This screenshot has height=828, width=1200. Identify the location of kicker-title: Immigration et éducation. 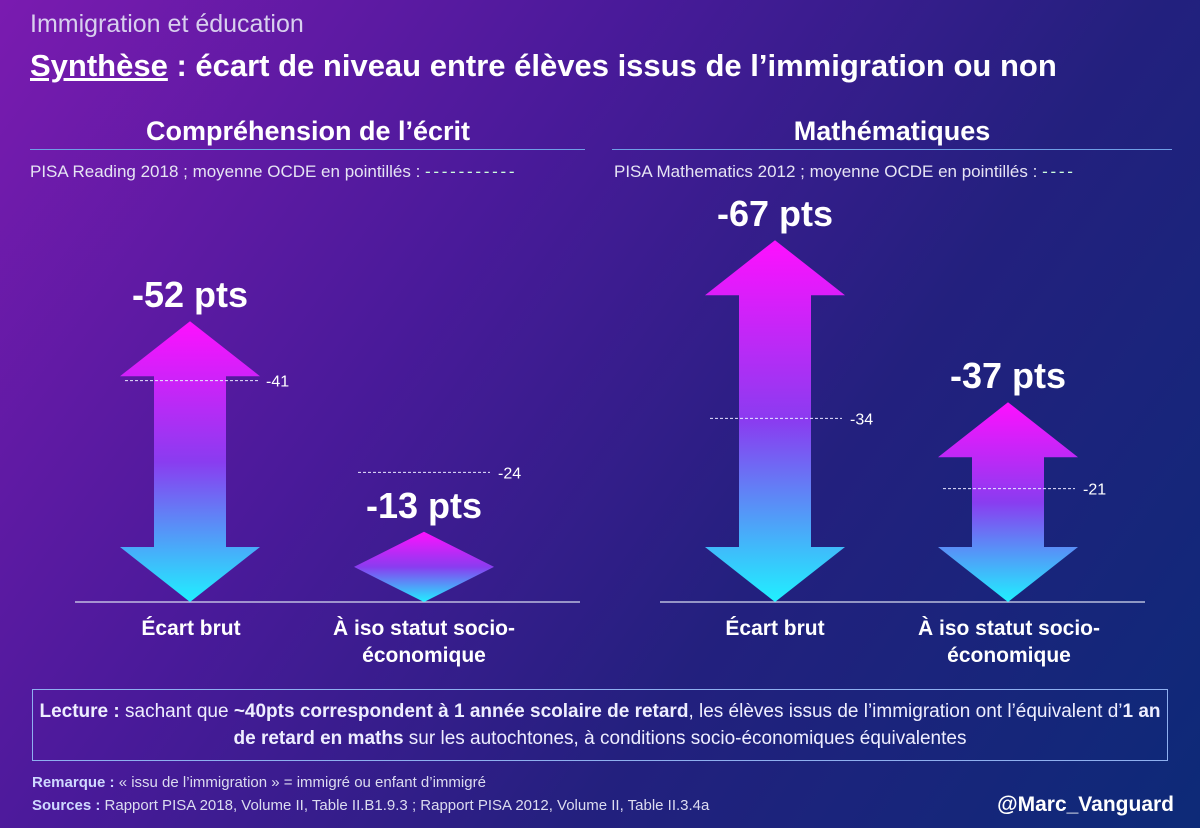
(167, 24).